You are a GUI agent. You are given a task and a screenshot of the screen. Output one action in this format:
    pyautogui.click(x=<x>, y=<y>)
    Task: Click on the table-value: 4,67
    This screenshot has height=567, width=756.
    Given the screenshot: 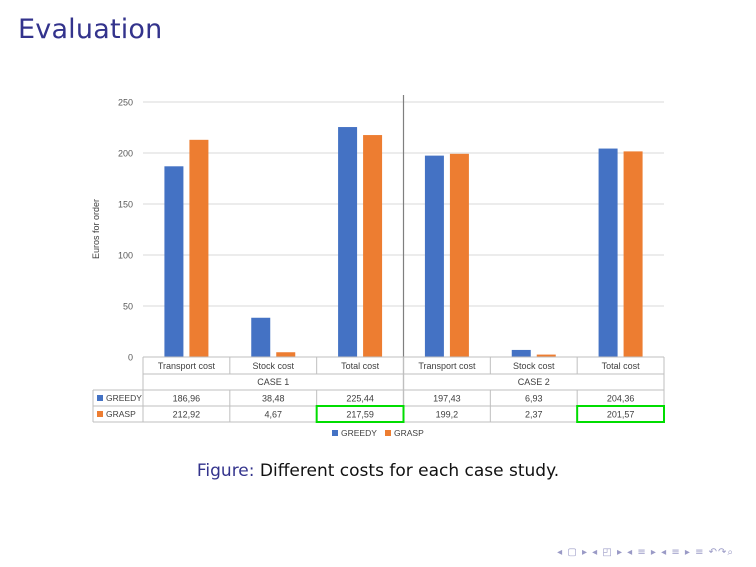 What is the action you would take?
    pyautogui.click(x=273, y=415)
    